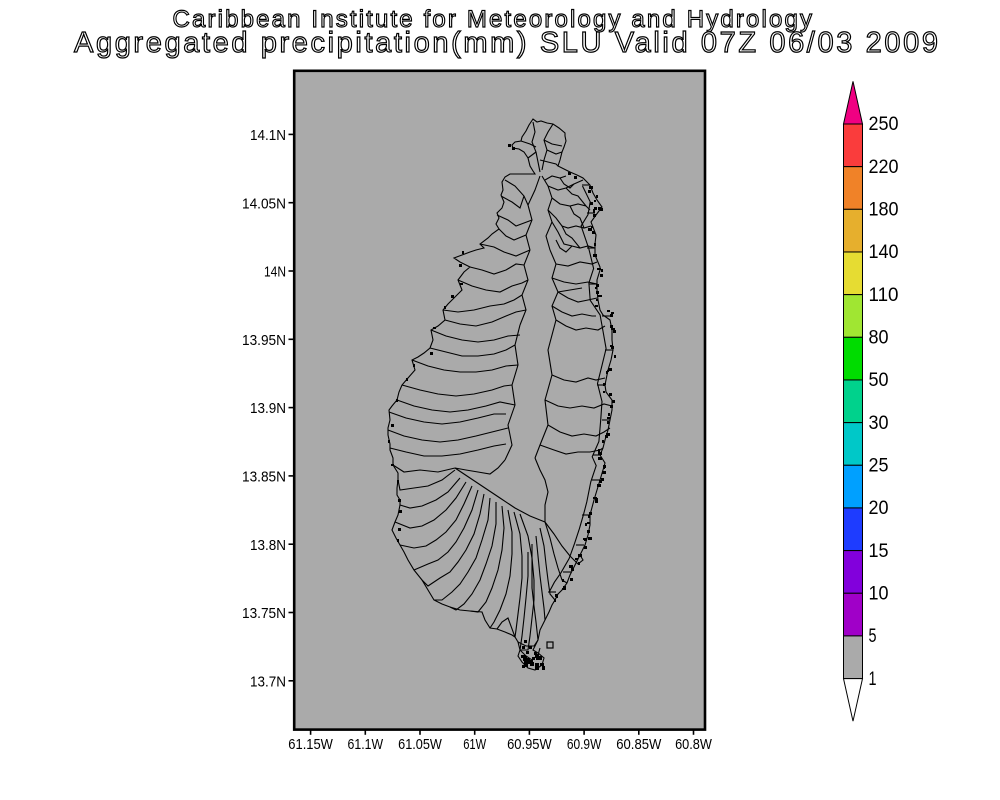 The width and height of the screenshot is (1000, 800). What do you see at coordinates (873, 679) in the screenshot?
I see `svg-text: 1` at bounding box center [873, 679].